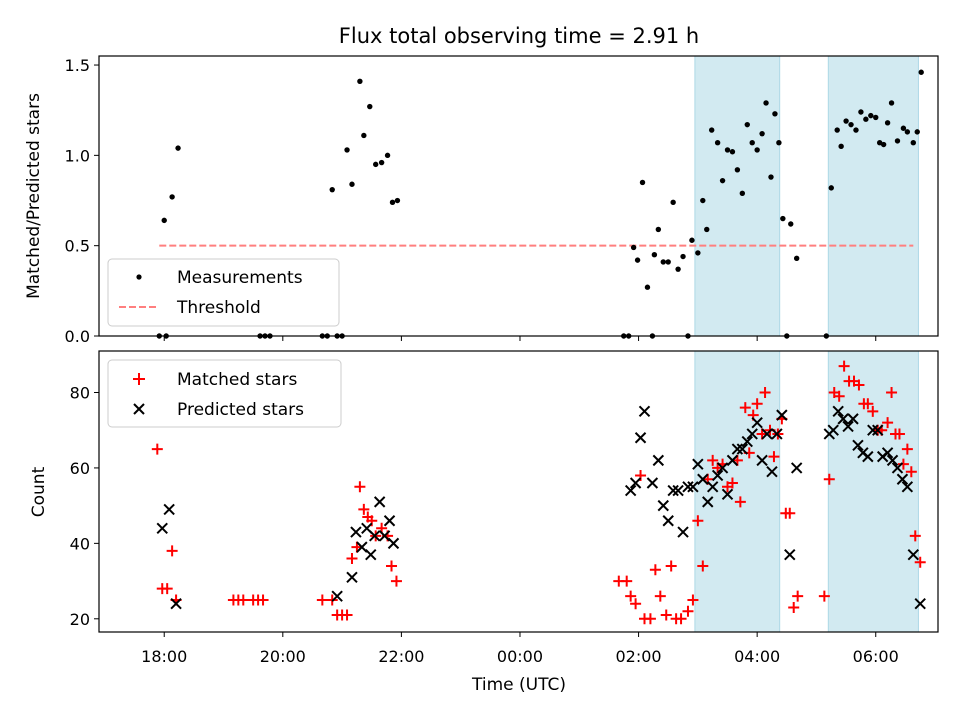 This screenshot has height=720, width=960. What do you see at coordinates (237, 380) in the screenshot?
I see `legend-label-matched: Matched stars` at bounding box center [237, 380].